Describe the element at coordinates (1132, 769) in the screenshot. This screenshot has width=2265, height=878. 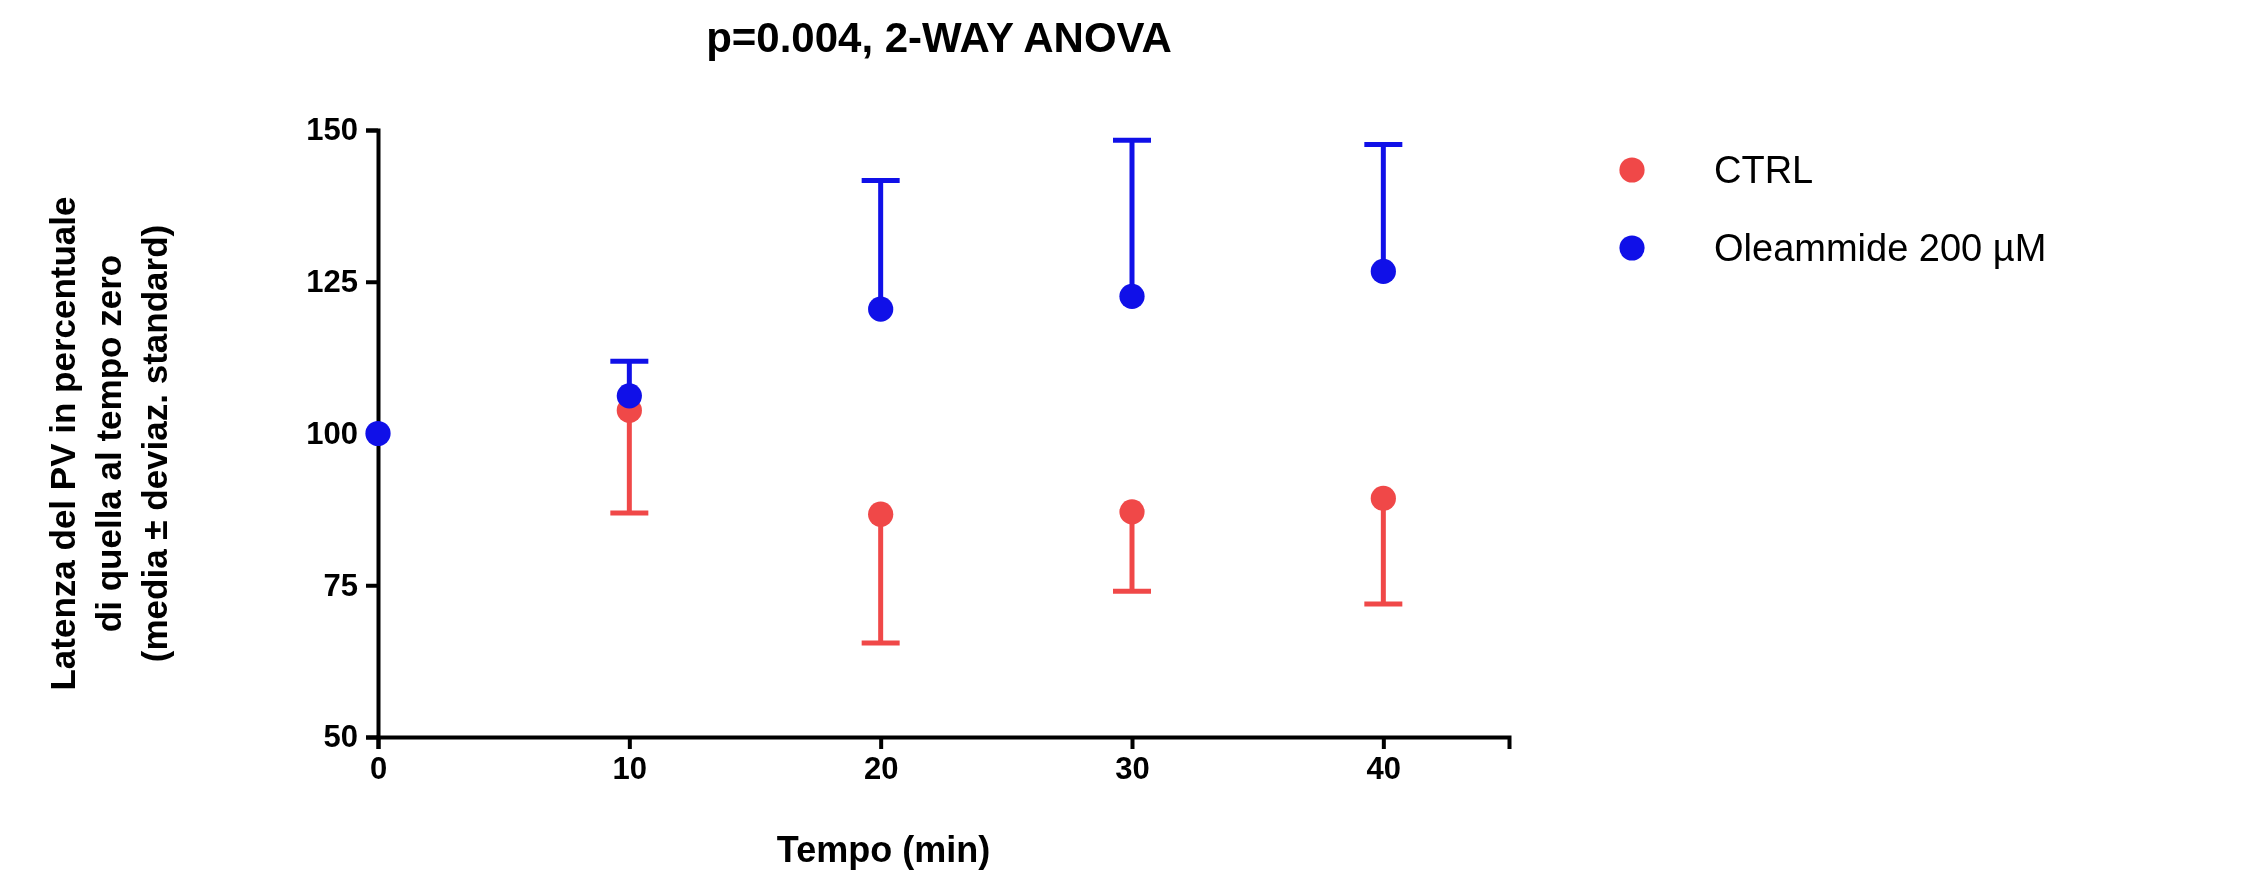
I see `x-tick-label: 30` at that location.